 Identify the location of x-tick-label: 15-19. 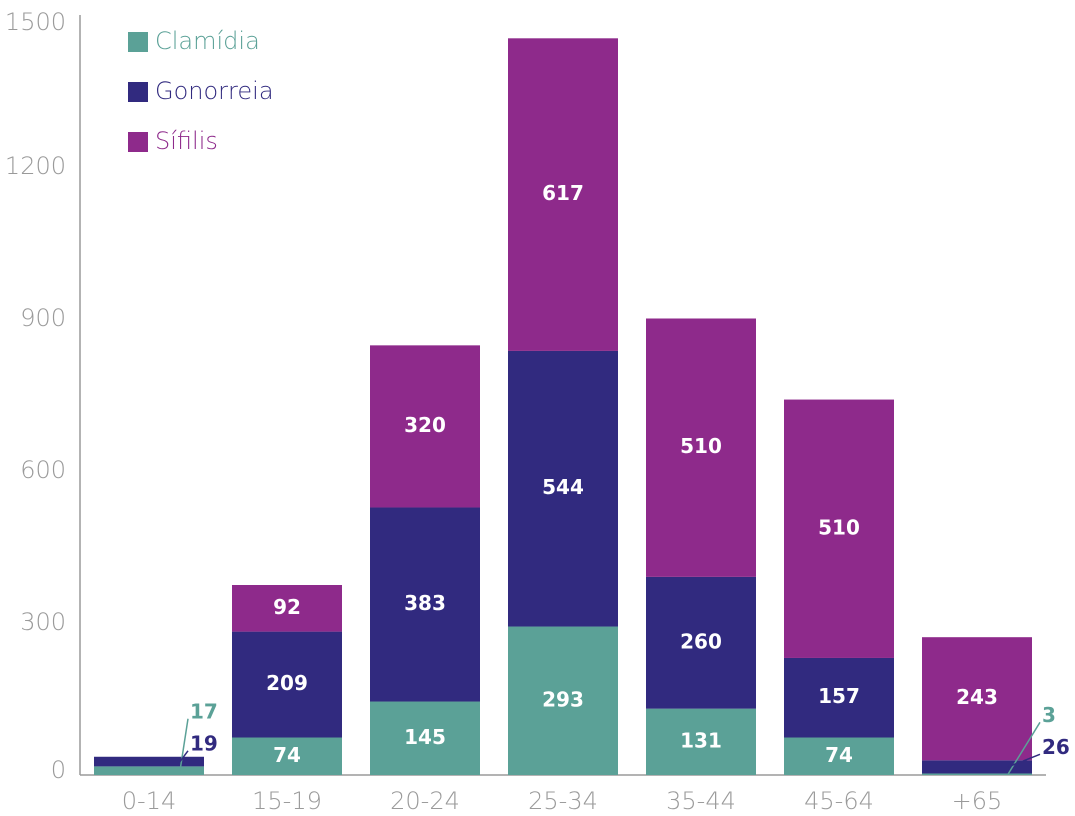
(287, 801).